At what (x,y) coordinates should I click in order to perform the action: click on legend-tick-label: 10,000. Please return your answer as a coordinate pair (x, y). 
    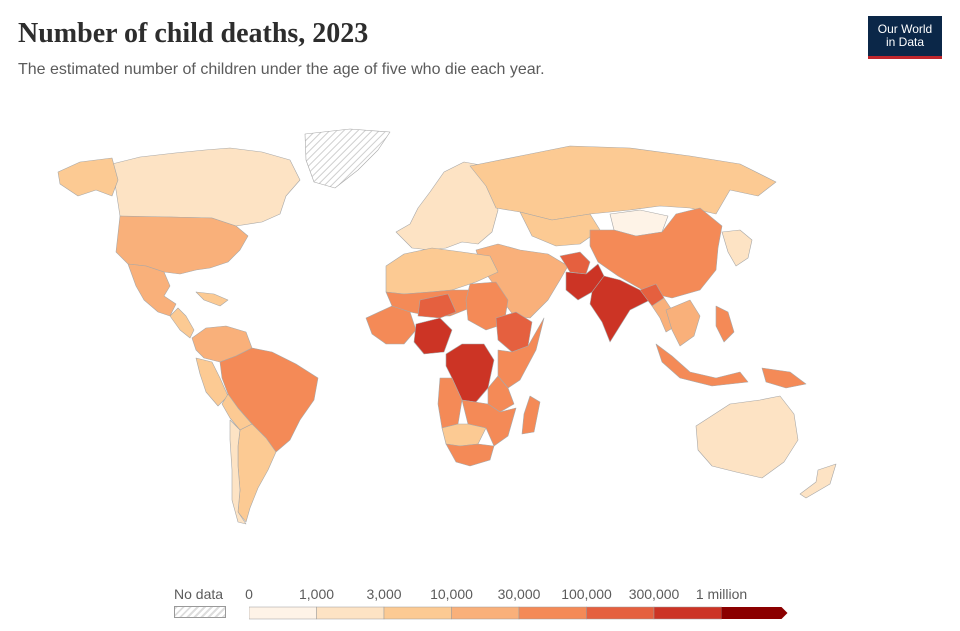
    Looking at the image, I should click on (451, 594).